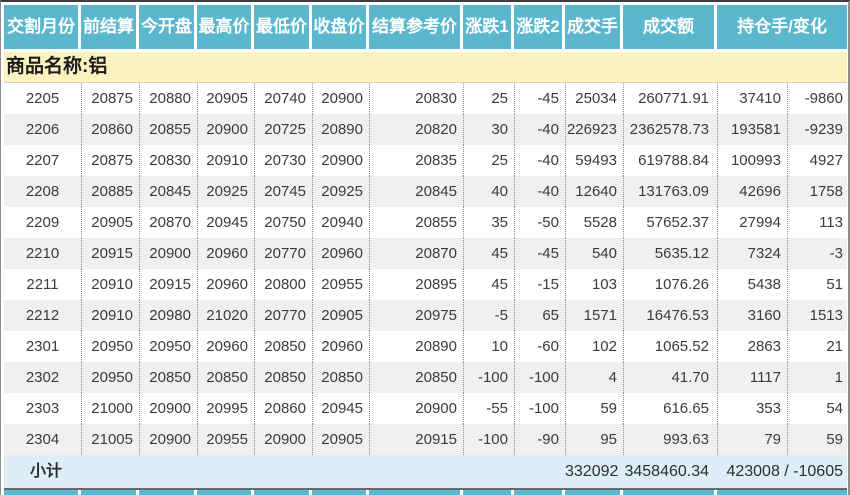 The height and width of the screenshot is (495, 850). What do you see at coordinates (539, 160) in the screenshot?
I see `table-cell: -40` at bounding box center [539, 160].